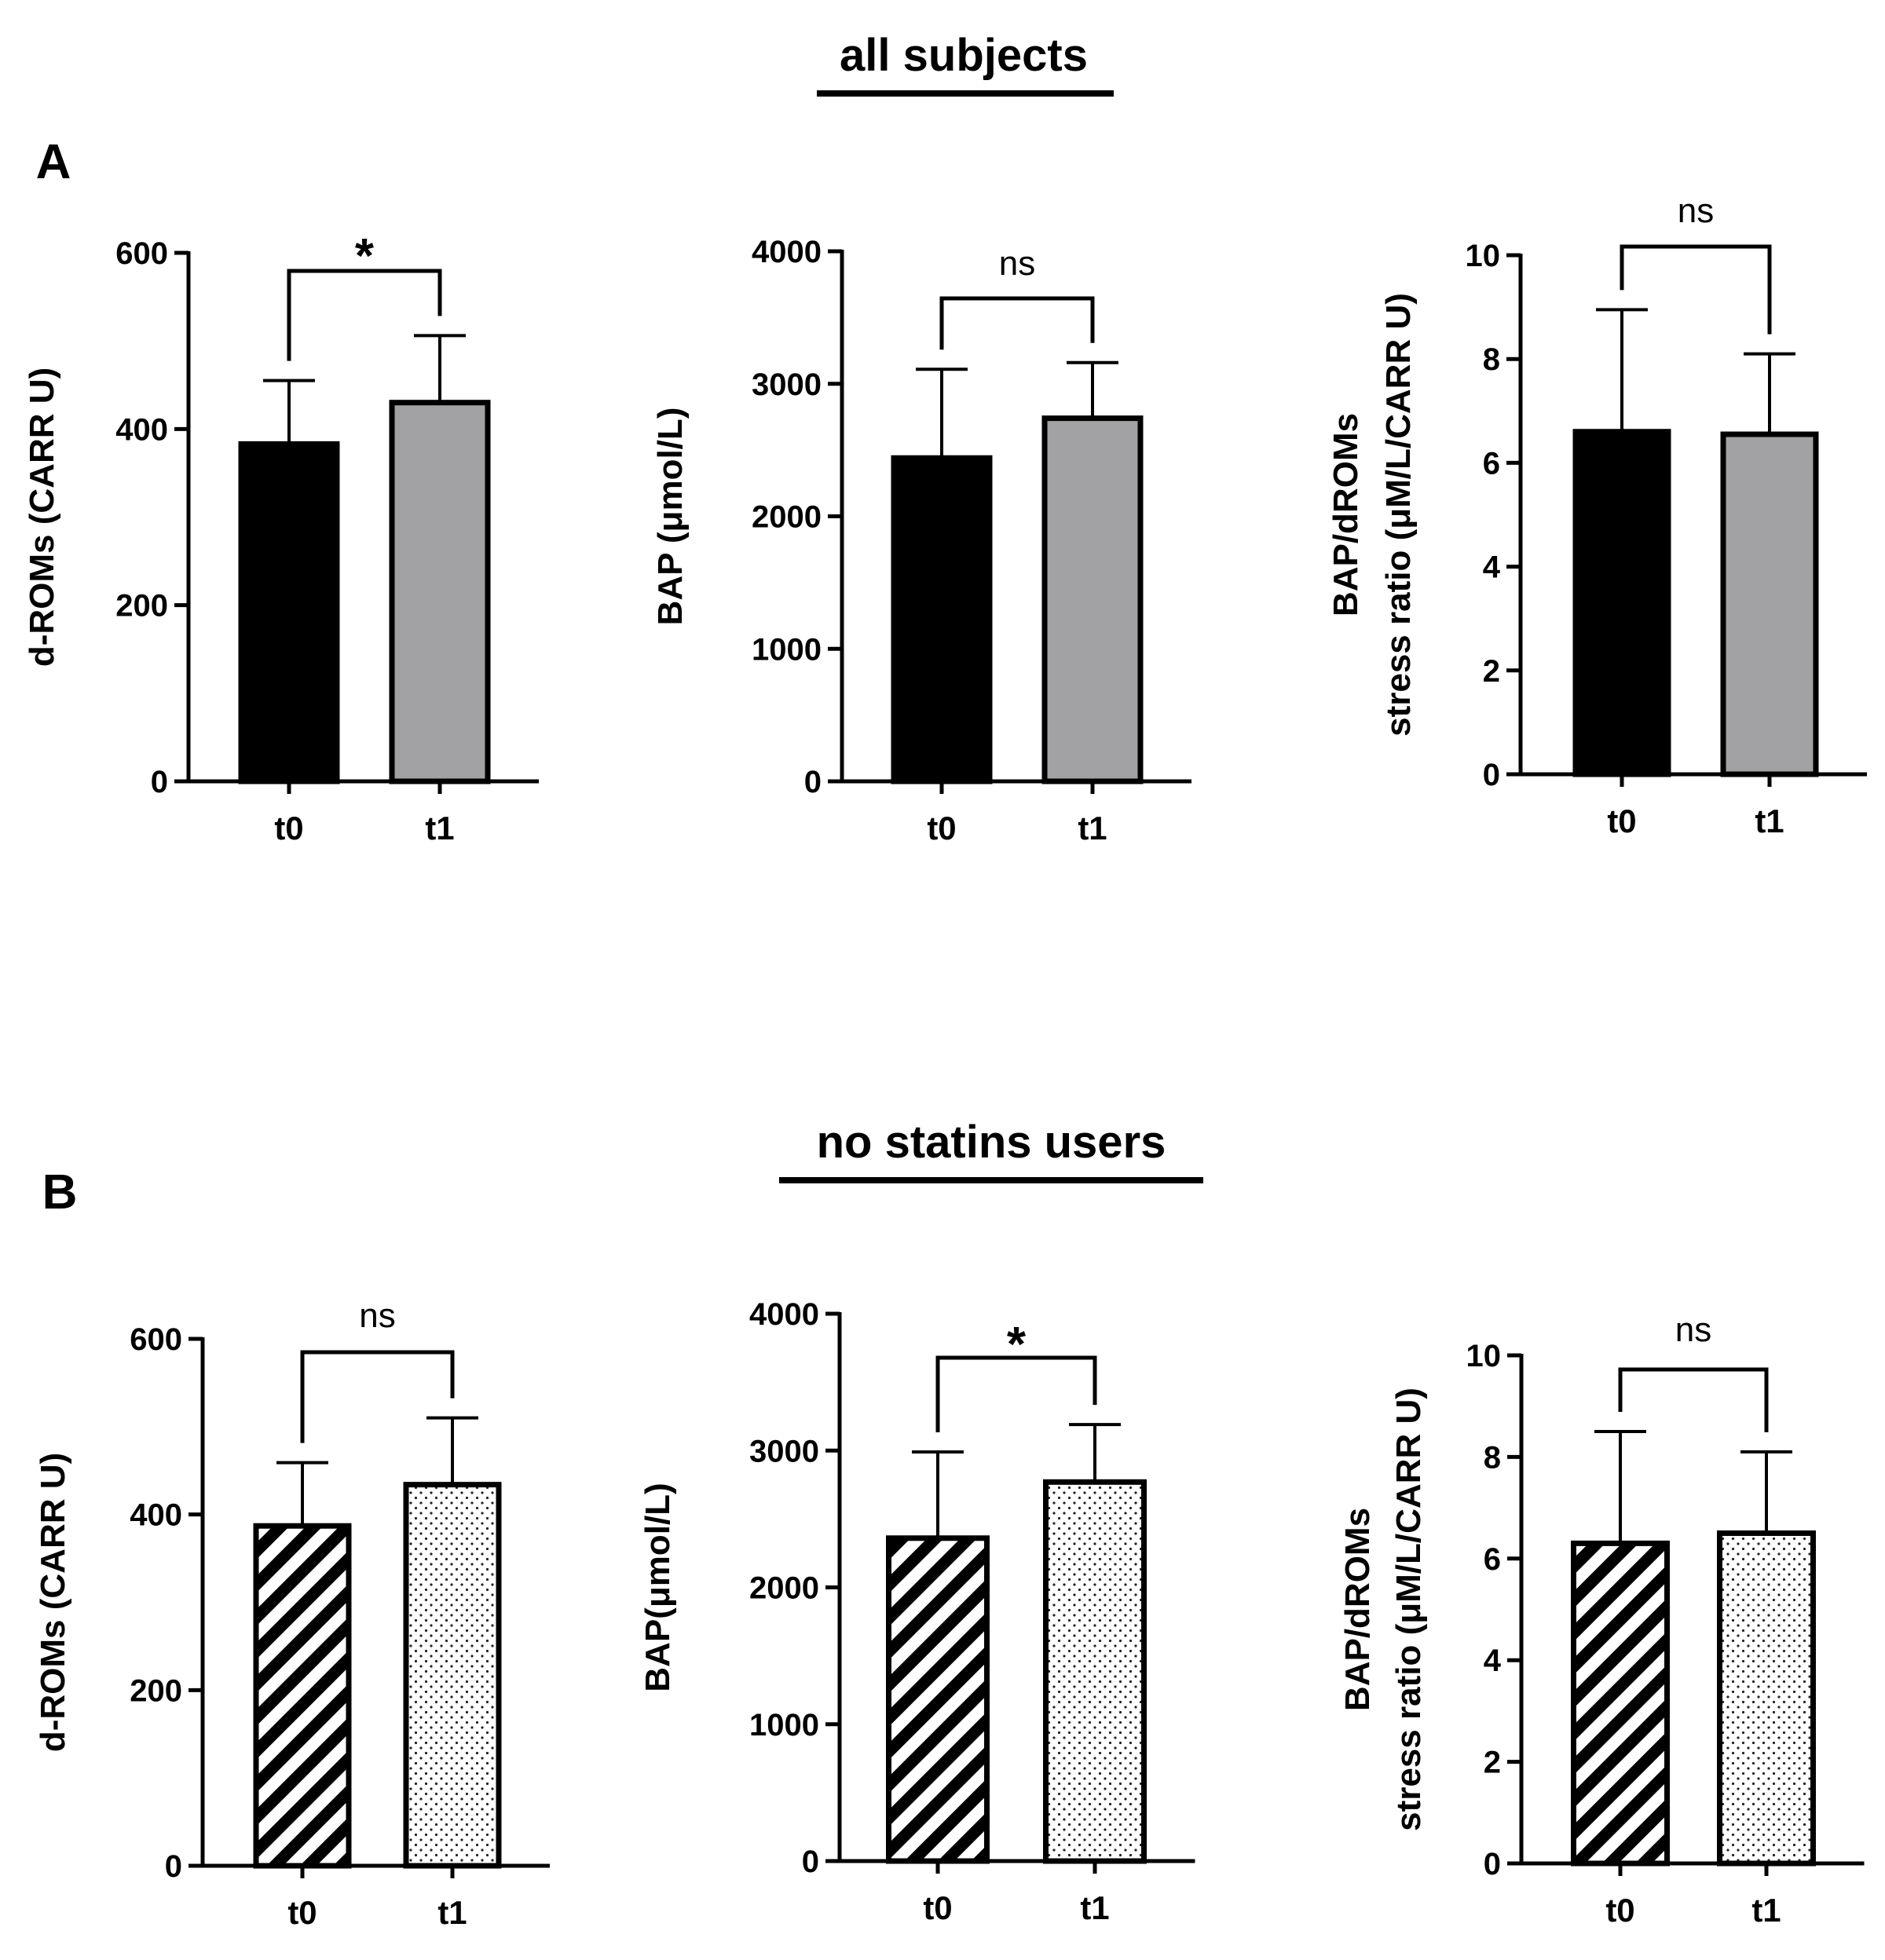  What do you see at coordinates (670, 517) in the screenshot?
I see `y-axis-label: BAP (μmol/L)` at bounding box center [670, 517].